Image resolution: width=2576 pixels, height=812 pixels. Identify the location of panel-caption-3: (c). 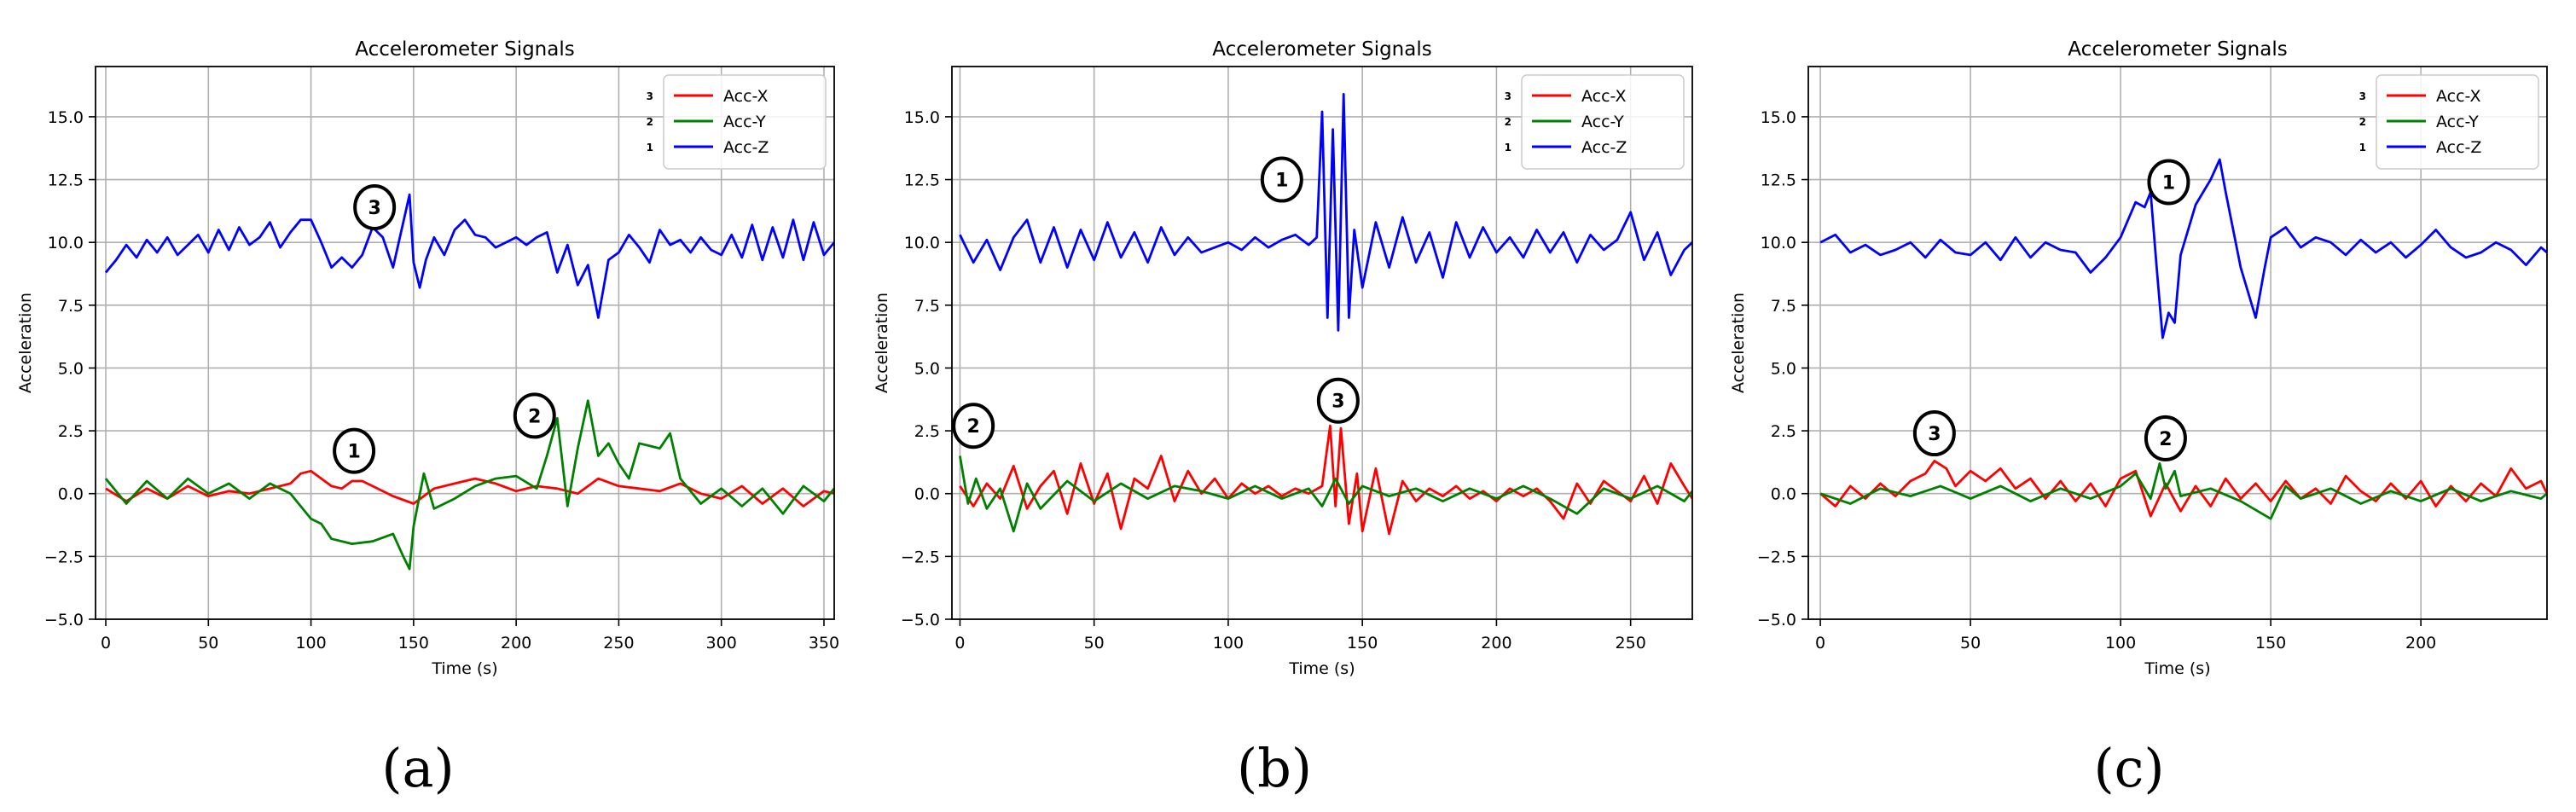
(2128, 768).